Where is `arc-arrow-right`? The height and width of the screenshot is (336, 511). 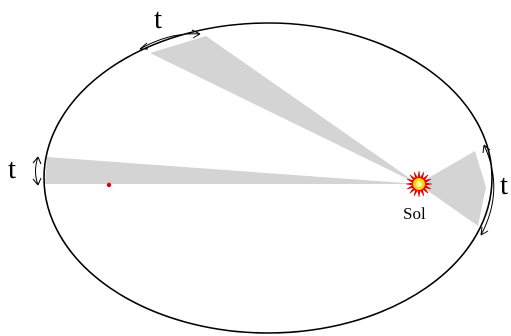
arc-arrow-right is located at coordinates (487, 190).